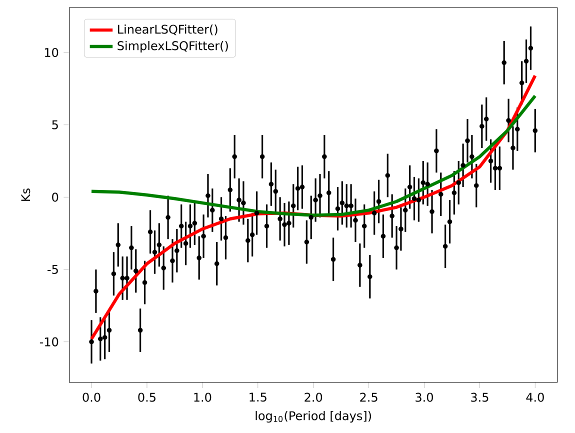 The image size is (575, 433). Describe the element at coordinates (55, 197) in the screenshot. I see `y-tick-label: 0` at that location.